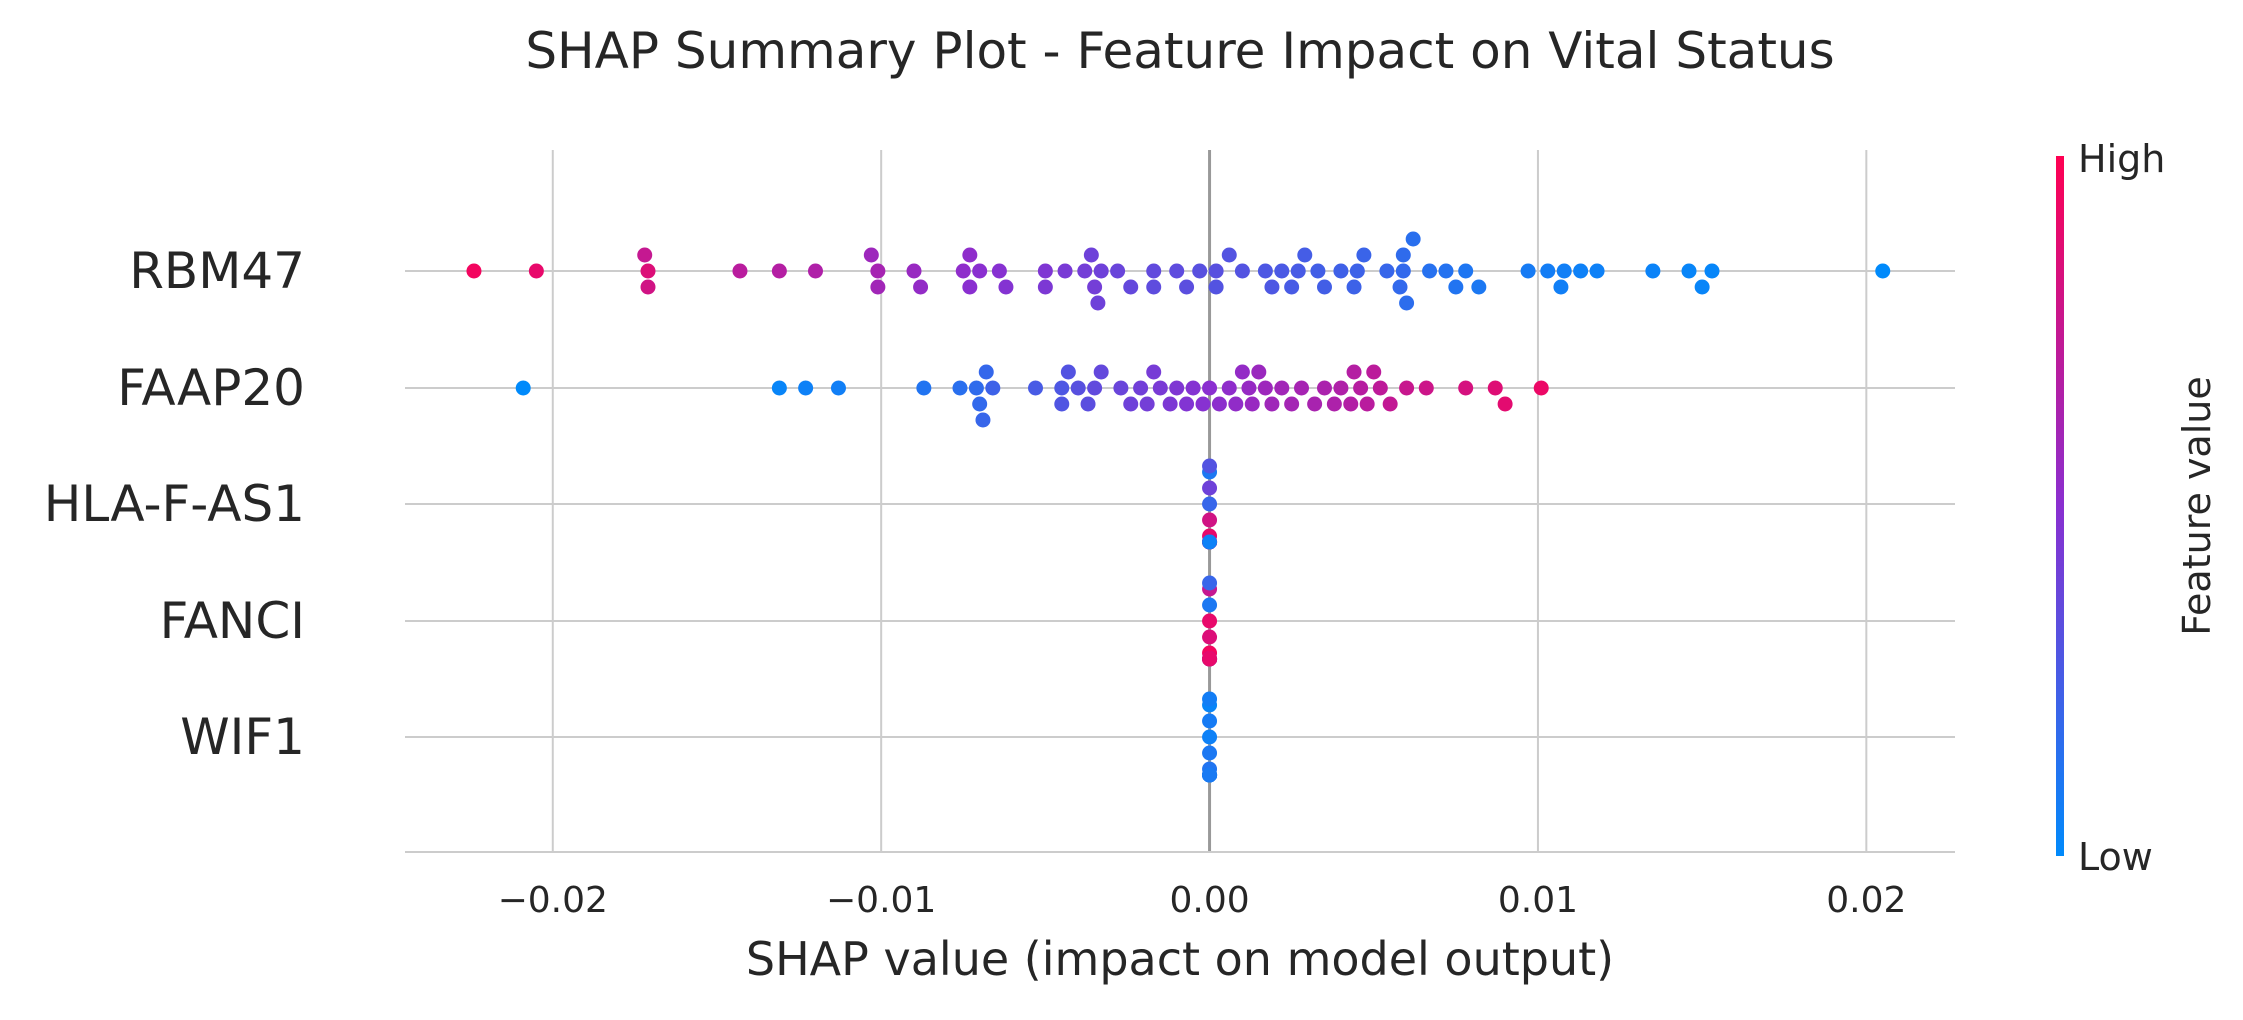  Describe the element at coordinates (1866, 900) in the screenshot. I see `x-tick-label: 0.02` at that location.